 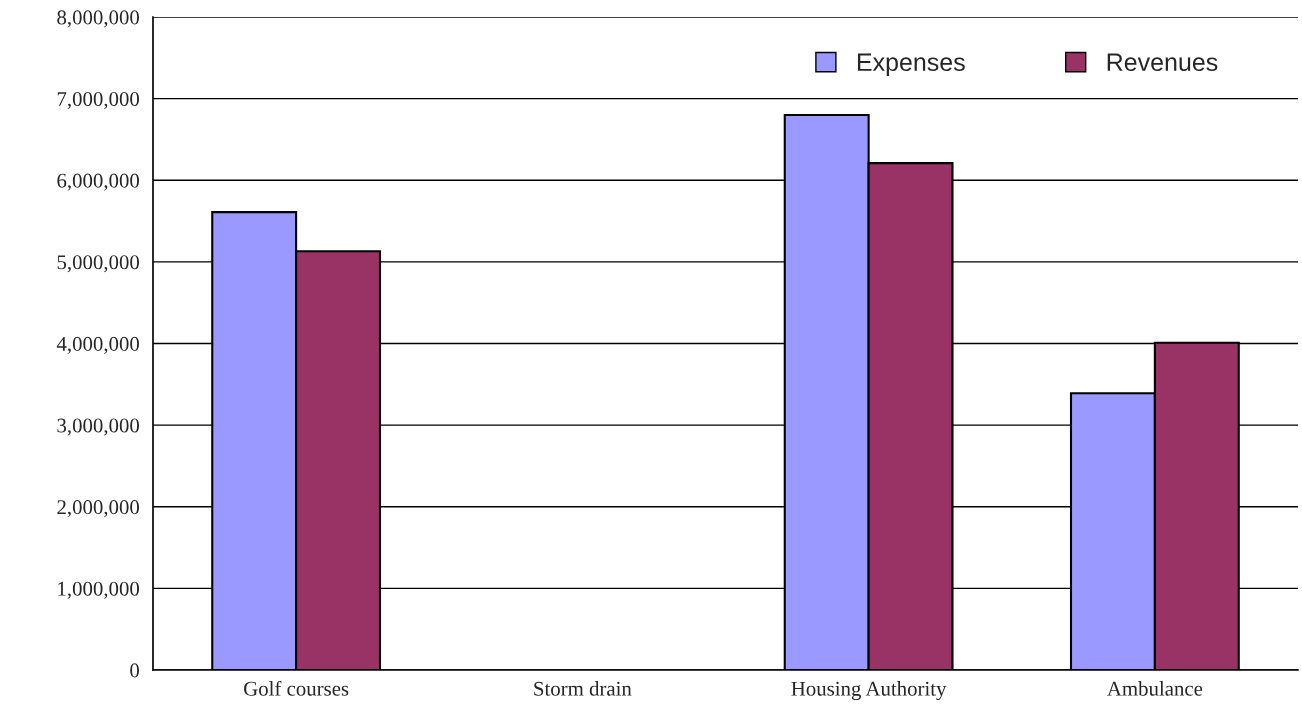 What do you see at coordinates (98, 101) in the screenshot?
I see `y-tick-label: 7,000,000` at bounding box center [98, 101].